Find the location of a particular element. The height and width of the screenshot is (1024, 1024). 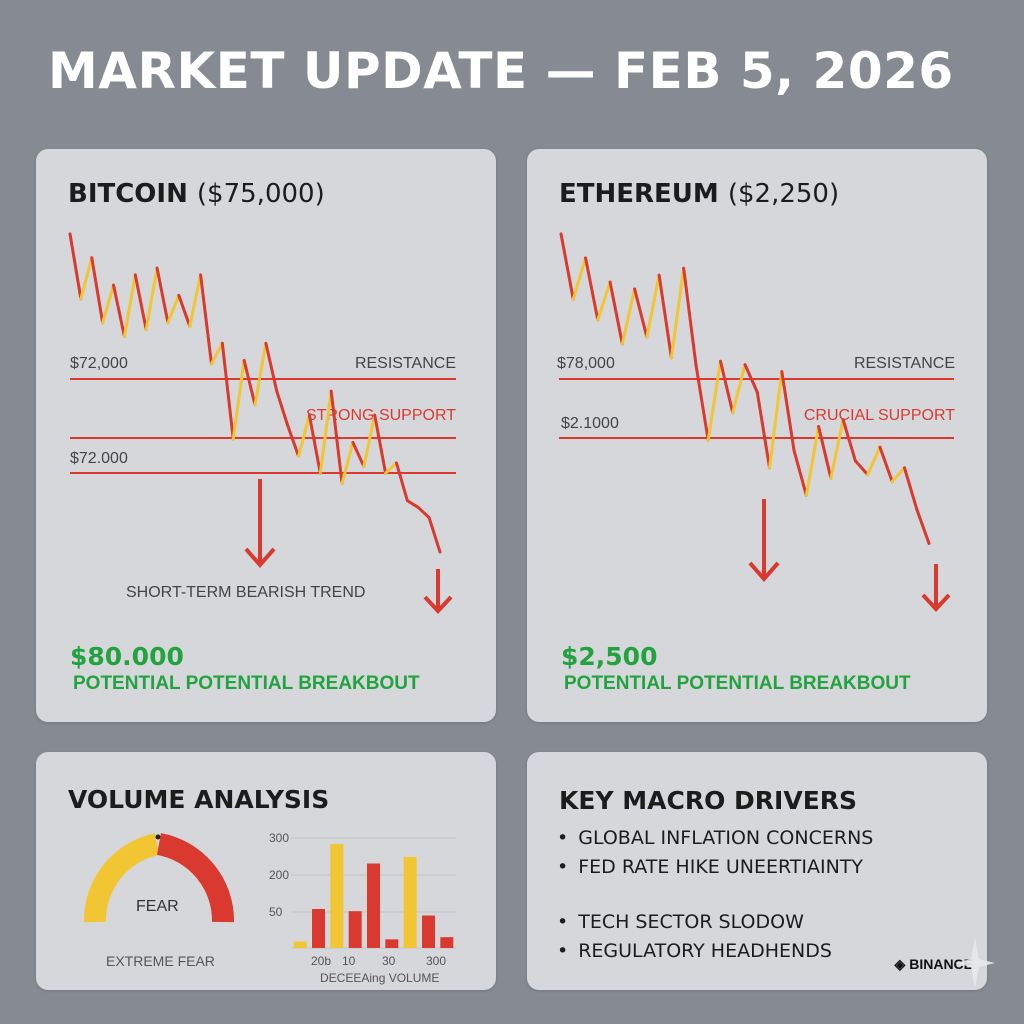

volume-axis-label: DECEEAing VOLUME is located at coordinates (379, 978).